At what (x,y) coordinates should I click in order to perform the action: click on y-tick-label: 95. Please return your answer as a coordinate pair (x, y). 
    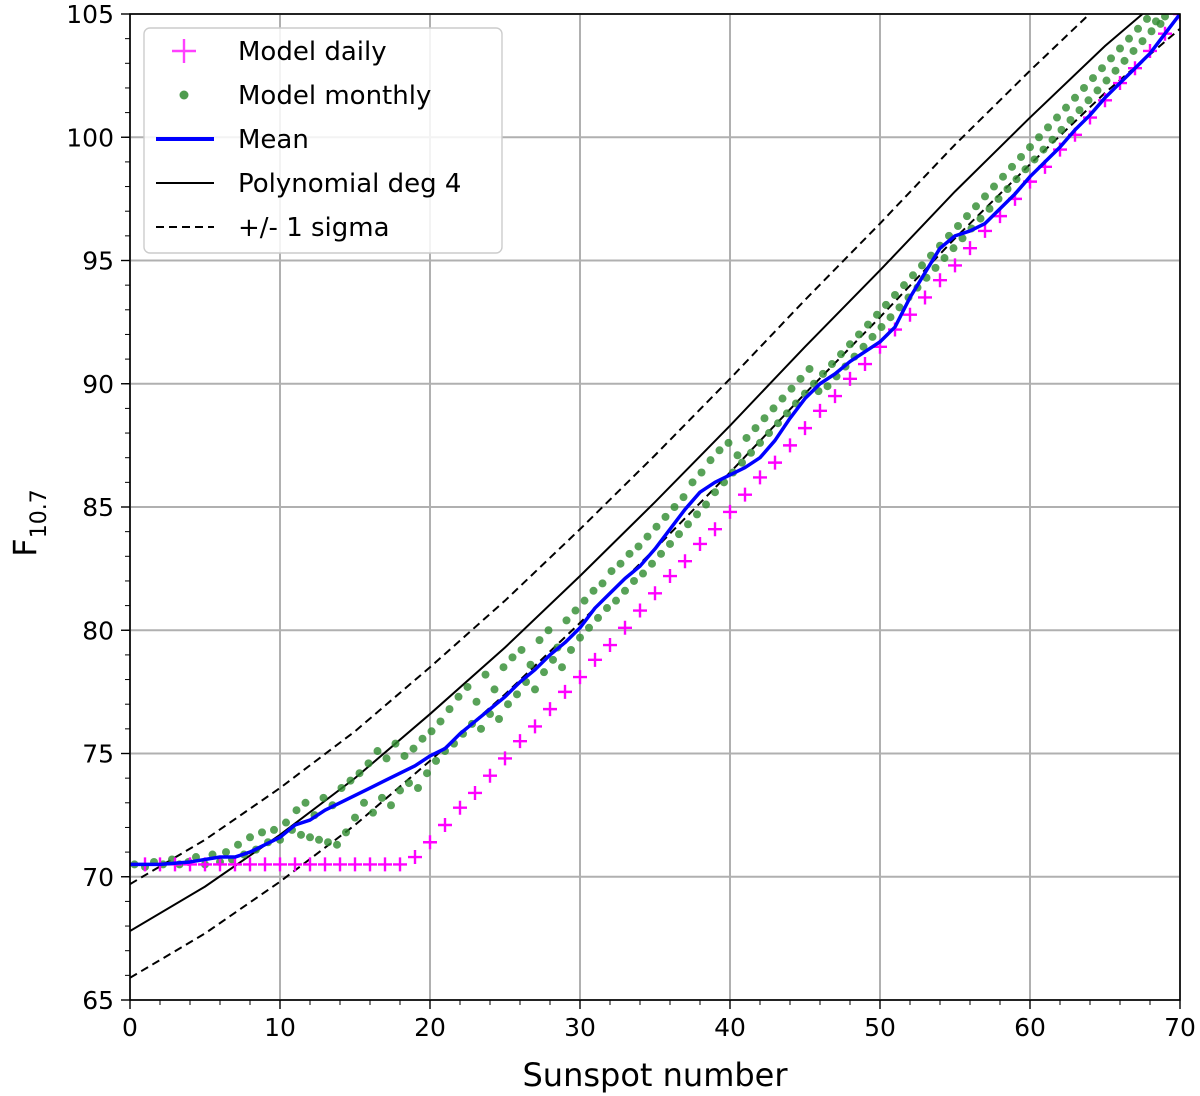
    Looking at the image, I should click on (98, 261).